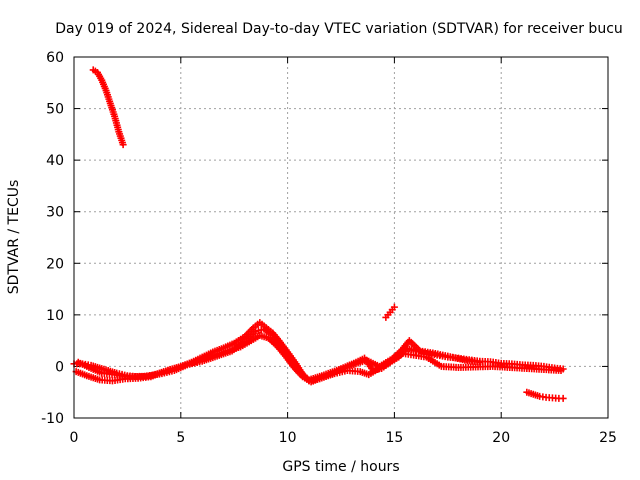  Describe the element at coordinates (55, 213) in the screenshot. I see `y-tick-label: 30` at that location.